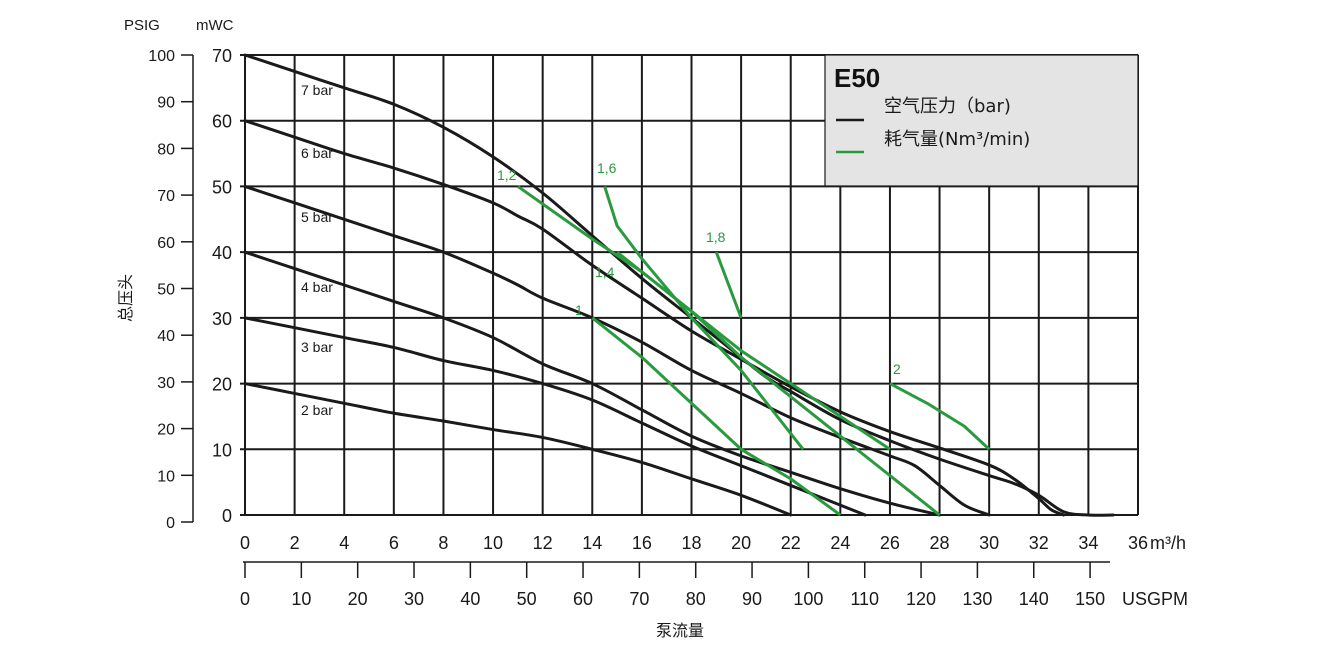  I want to click on air-consumption-label: 1,6, so click(607, 168).